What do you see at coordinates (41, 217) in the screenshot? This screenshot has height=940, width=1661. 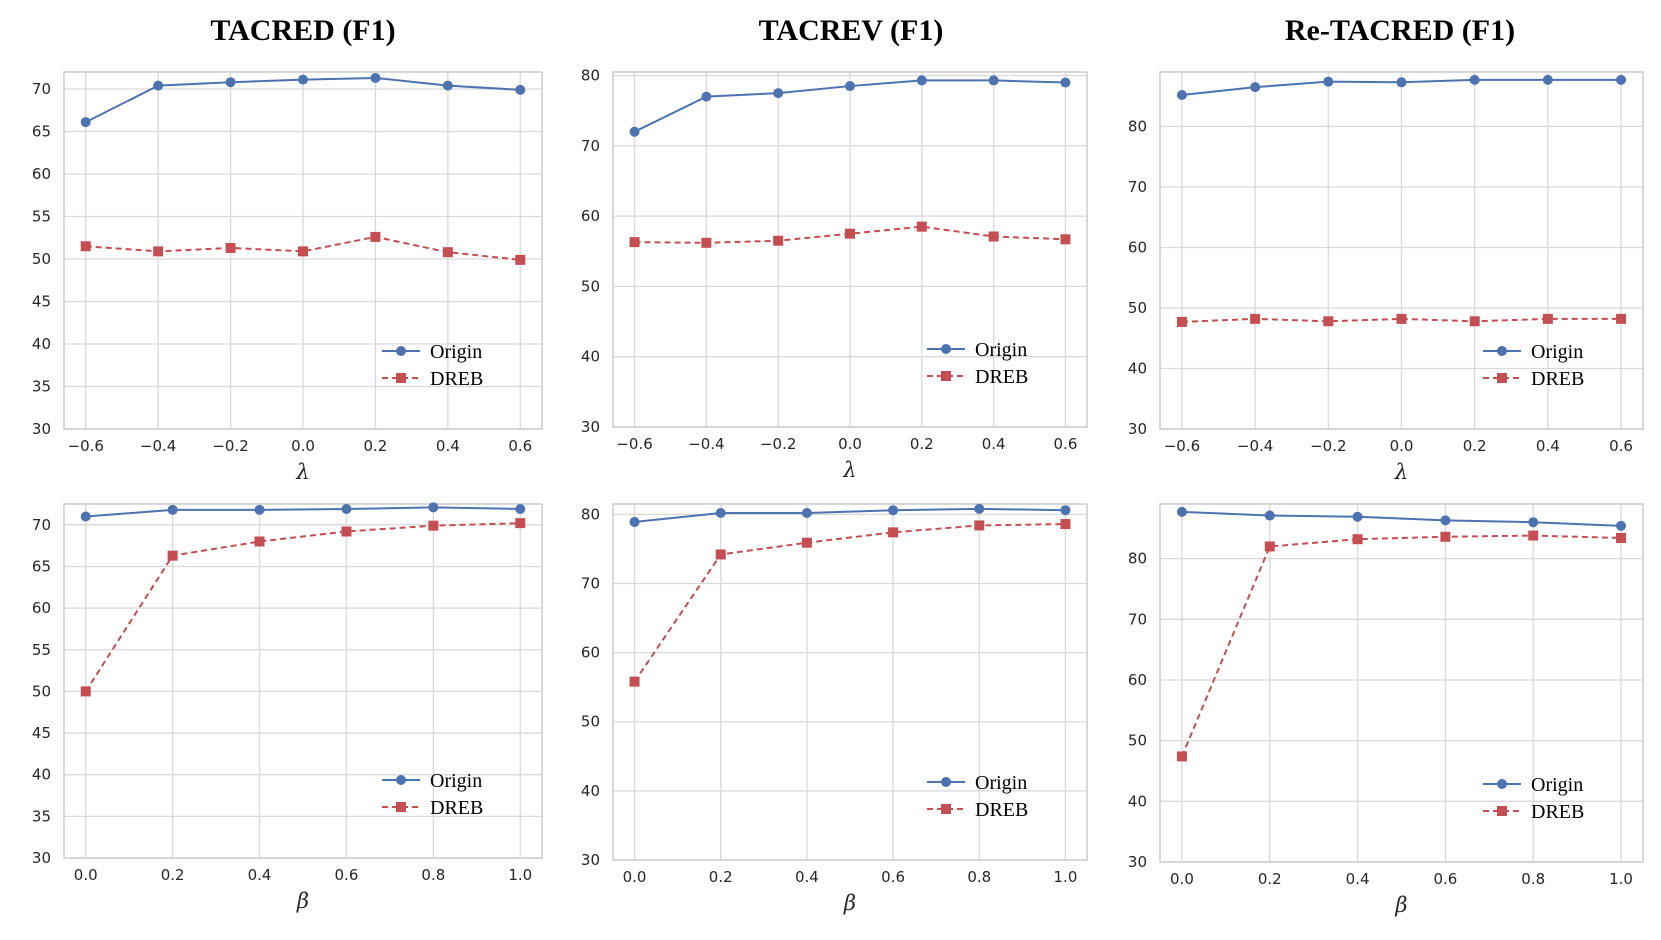 I see `y-tick-label: 55` at bounding box center [41, 217].